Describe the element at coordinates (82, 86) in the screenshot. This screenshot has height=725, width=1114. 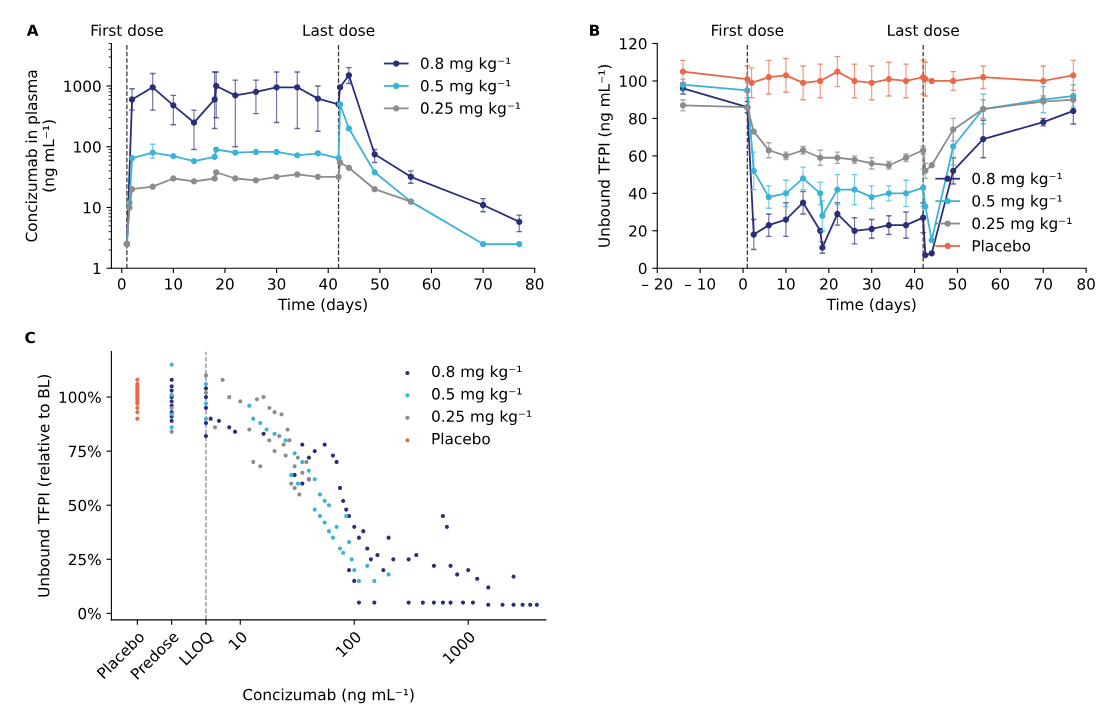
I see `y-tick-label: 1000` at that location.